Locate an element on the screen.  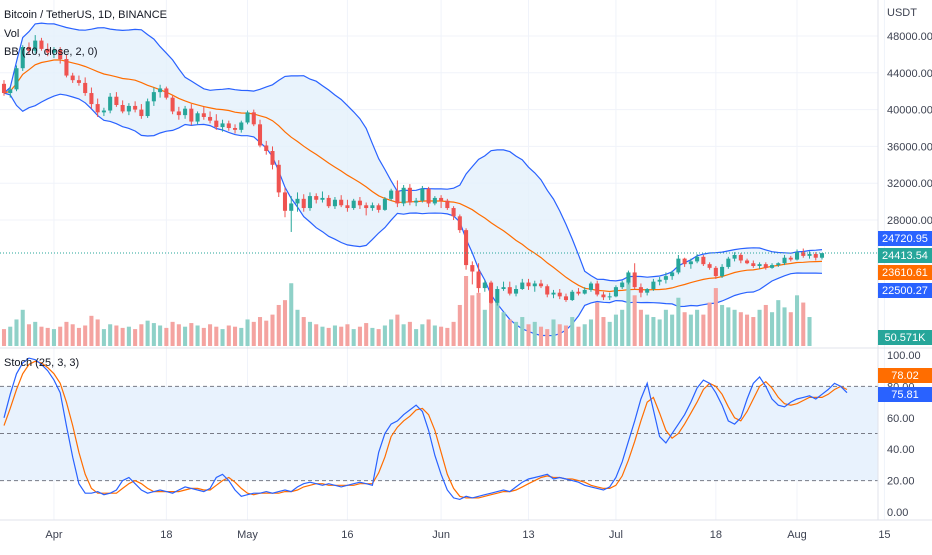
price-tick-label: 40000.00 is located at coordinates (909, 111).